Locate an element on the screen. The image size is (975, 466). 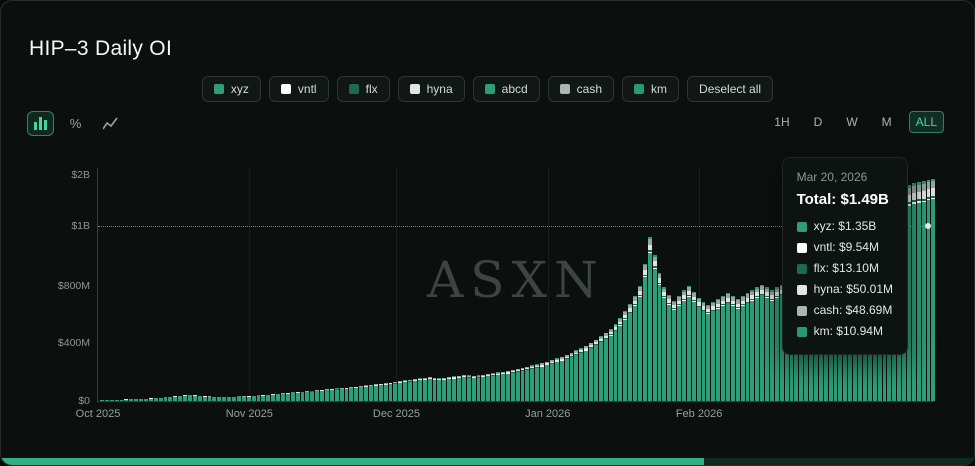
legend-item-cash: cash is located at coordinates (581, 89).